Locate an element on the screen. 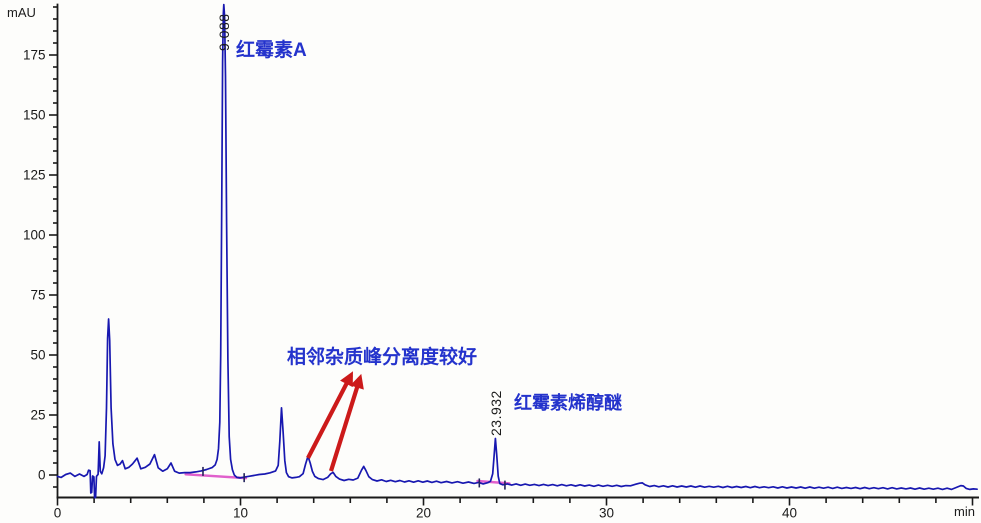 This screenshot has height=523, width=981. peak-annotation-erythromycin-a: 红霉素A is located at coordinates (271, 50).